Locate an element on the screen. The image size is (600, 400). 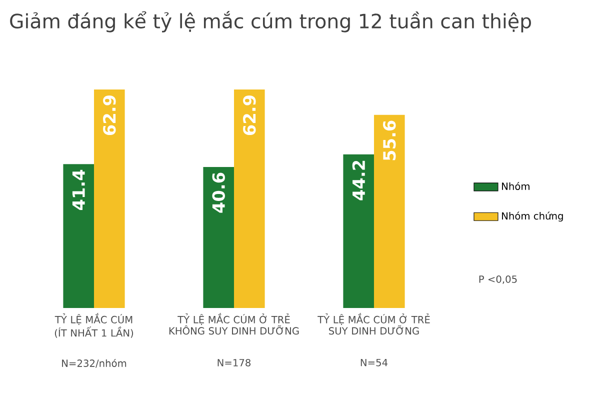
data-label: 44.2 is located at coordinates (358, 180).